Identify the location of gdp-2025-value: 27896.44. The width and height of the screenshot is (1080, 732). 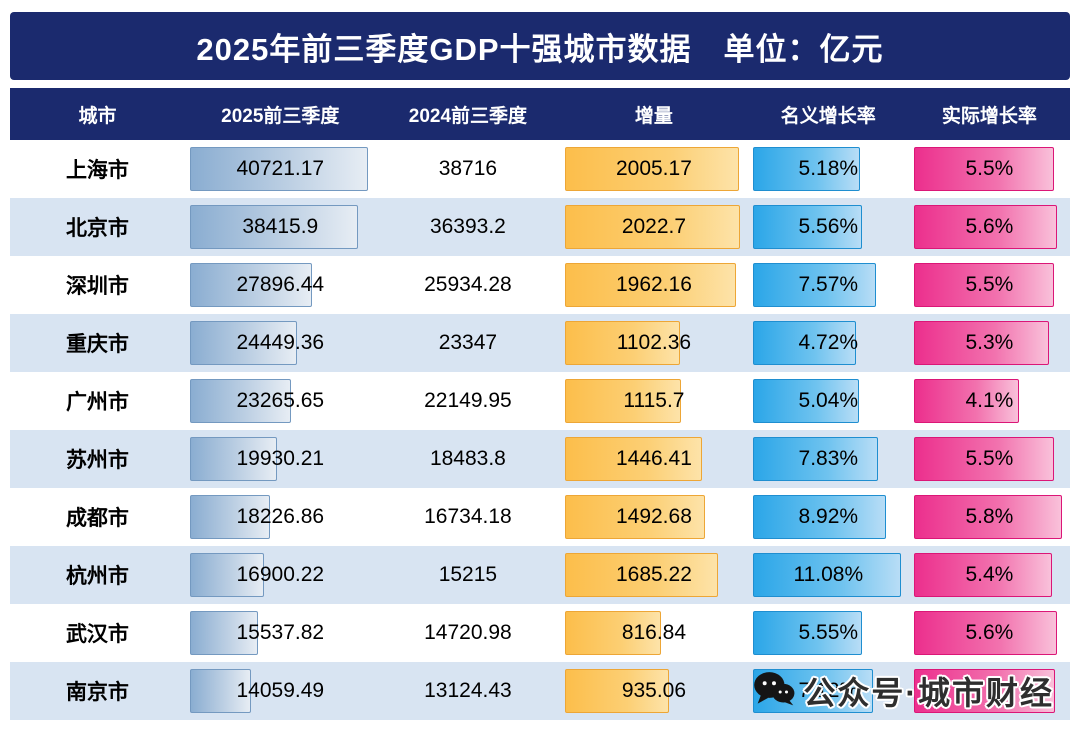
(280, 284).